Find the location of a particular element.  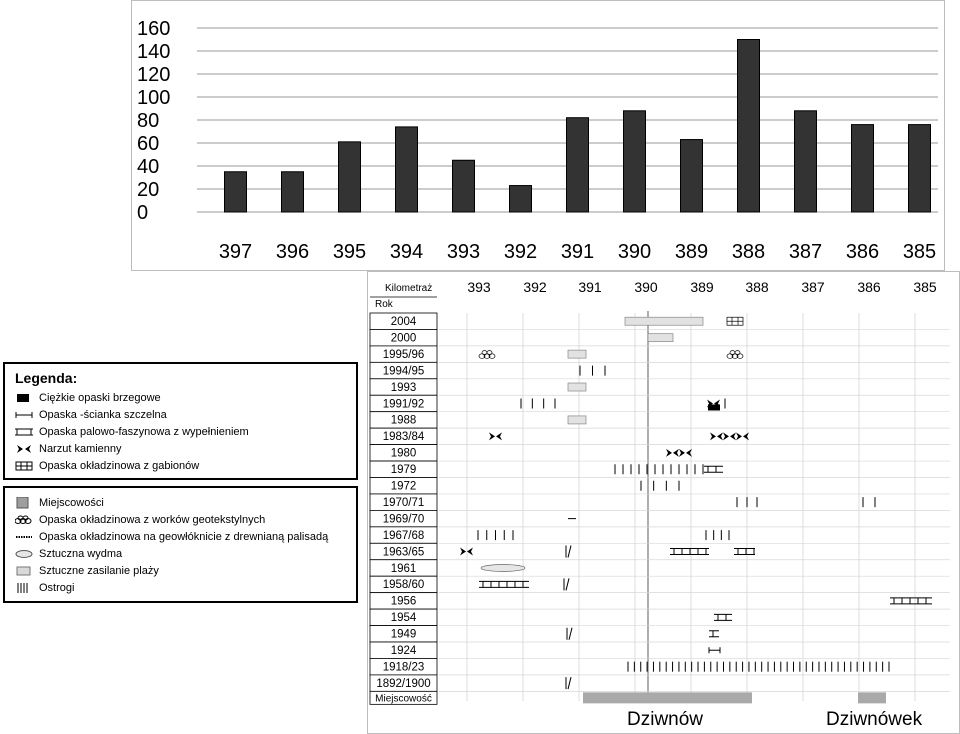

legend-label: Ciężkie opaski brzegowe is located at coordinates (100, 398).